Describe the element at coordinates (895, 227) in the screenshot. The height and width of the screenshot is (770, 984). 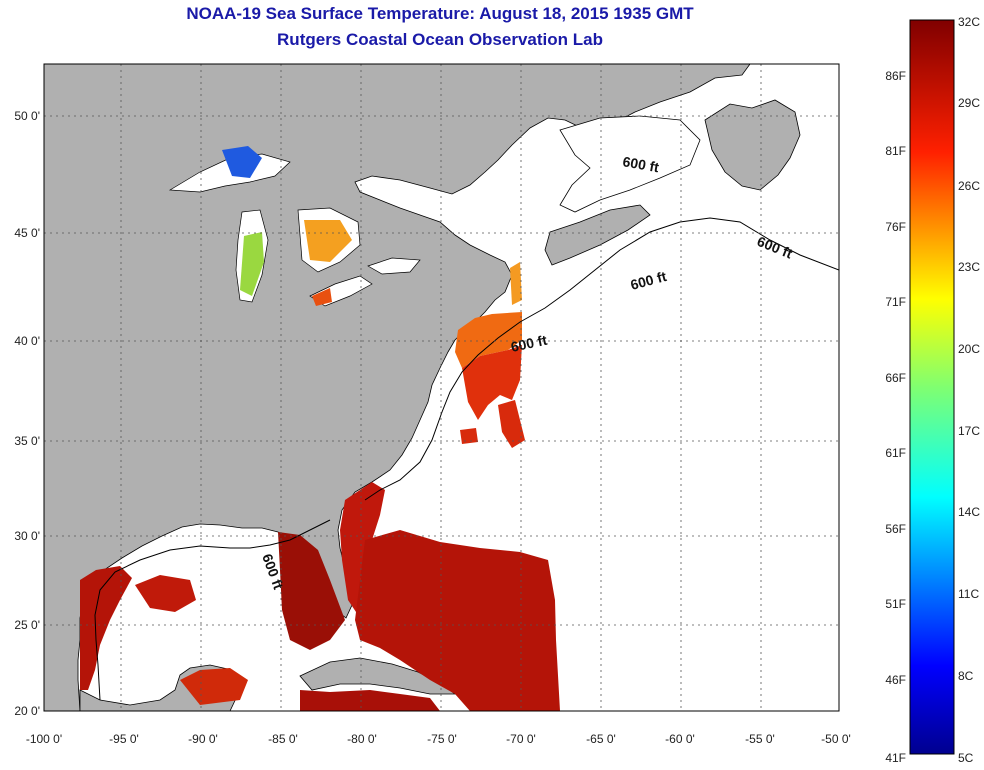
I see `cb-fahrenheit-label: 76F` at that location.